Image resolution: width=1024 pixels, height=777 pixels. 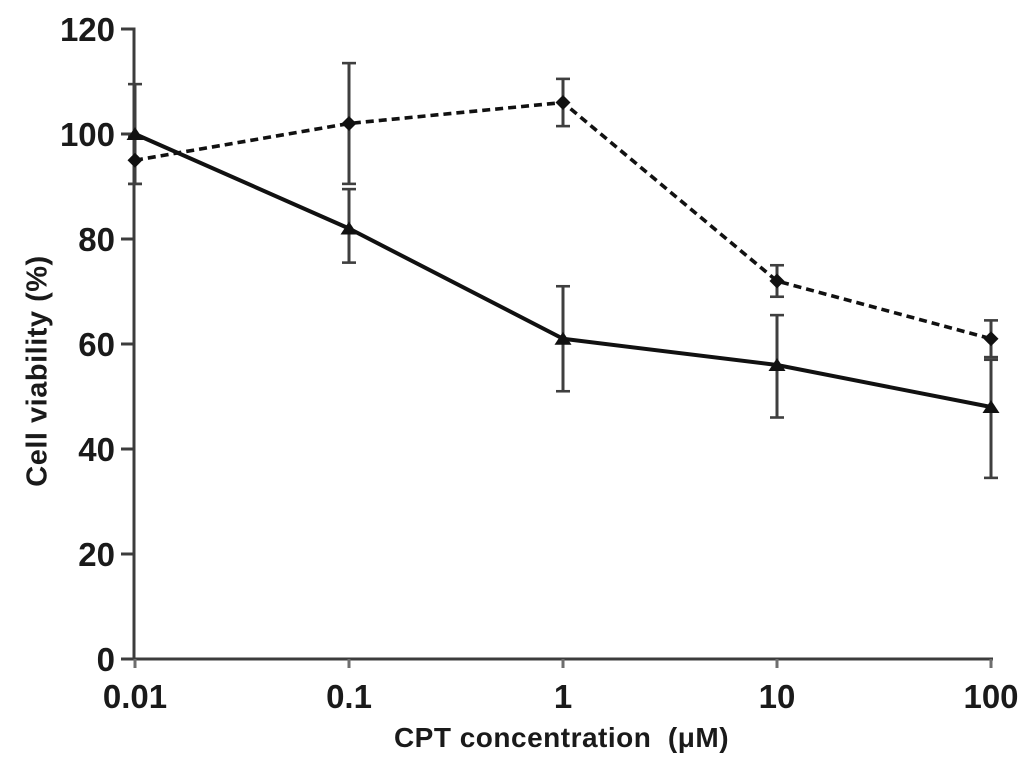 What do you see at coordinates (37, 371) in the screenshot?
I see `y-axis-title: Cell viability (%)` at bounding box center [37, 371].